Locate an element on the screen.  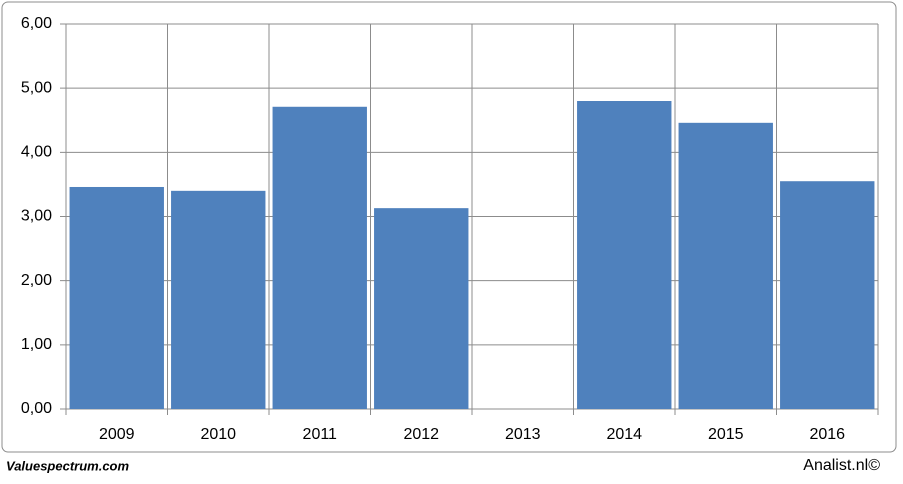
x-tick-label: 2015 is located at coordinates (726, 434).